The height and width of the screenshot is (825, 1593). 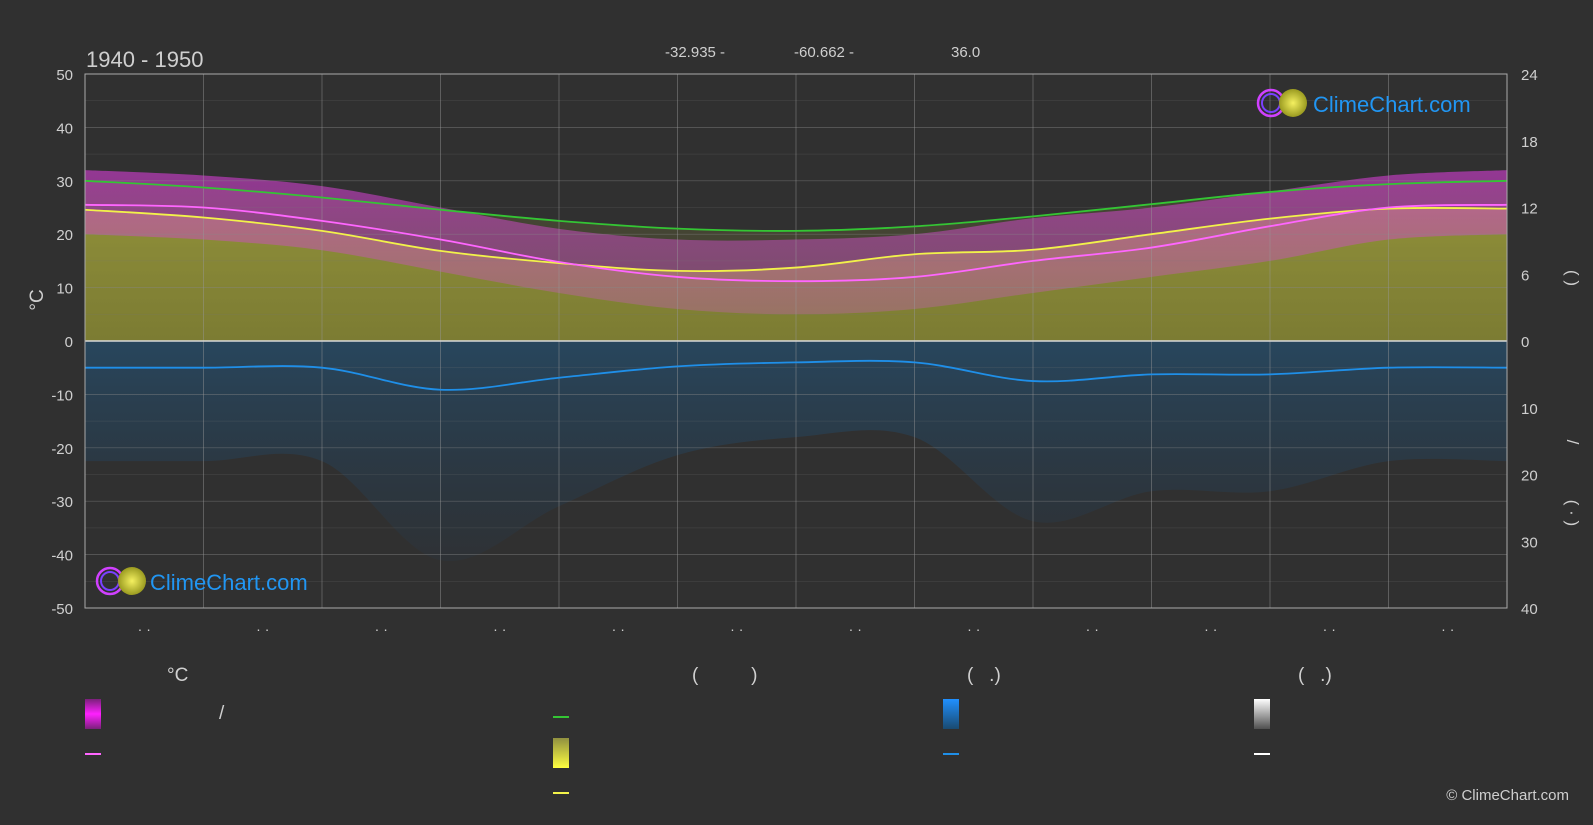 What do you see at coordinates (62, 449) in the screenshot?
I see `left-tick-label: -20` at bounding box center [62, 449].